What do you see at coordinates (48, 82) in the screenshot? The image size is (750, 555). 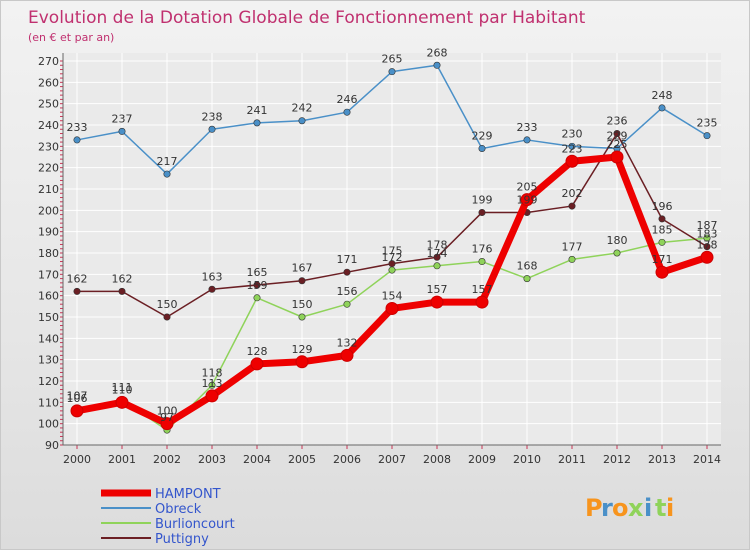 I see `y-tick-label: 260` at bounding box center [48, 82].